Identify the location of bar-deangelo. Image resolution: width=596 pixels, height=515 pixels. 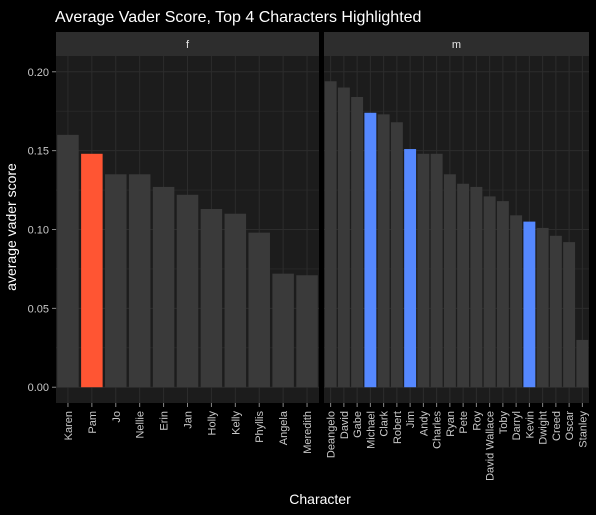
(330, 234).